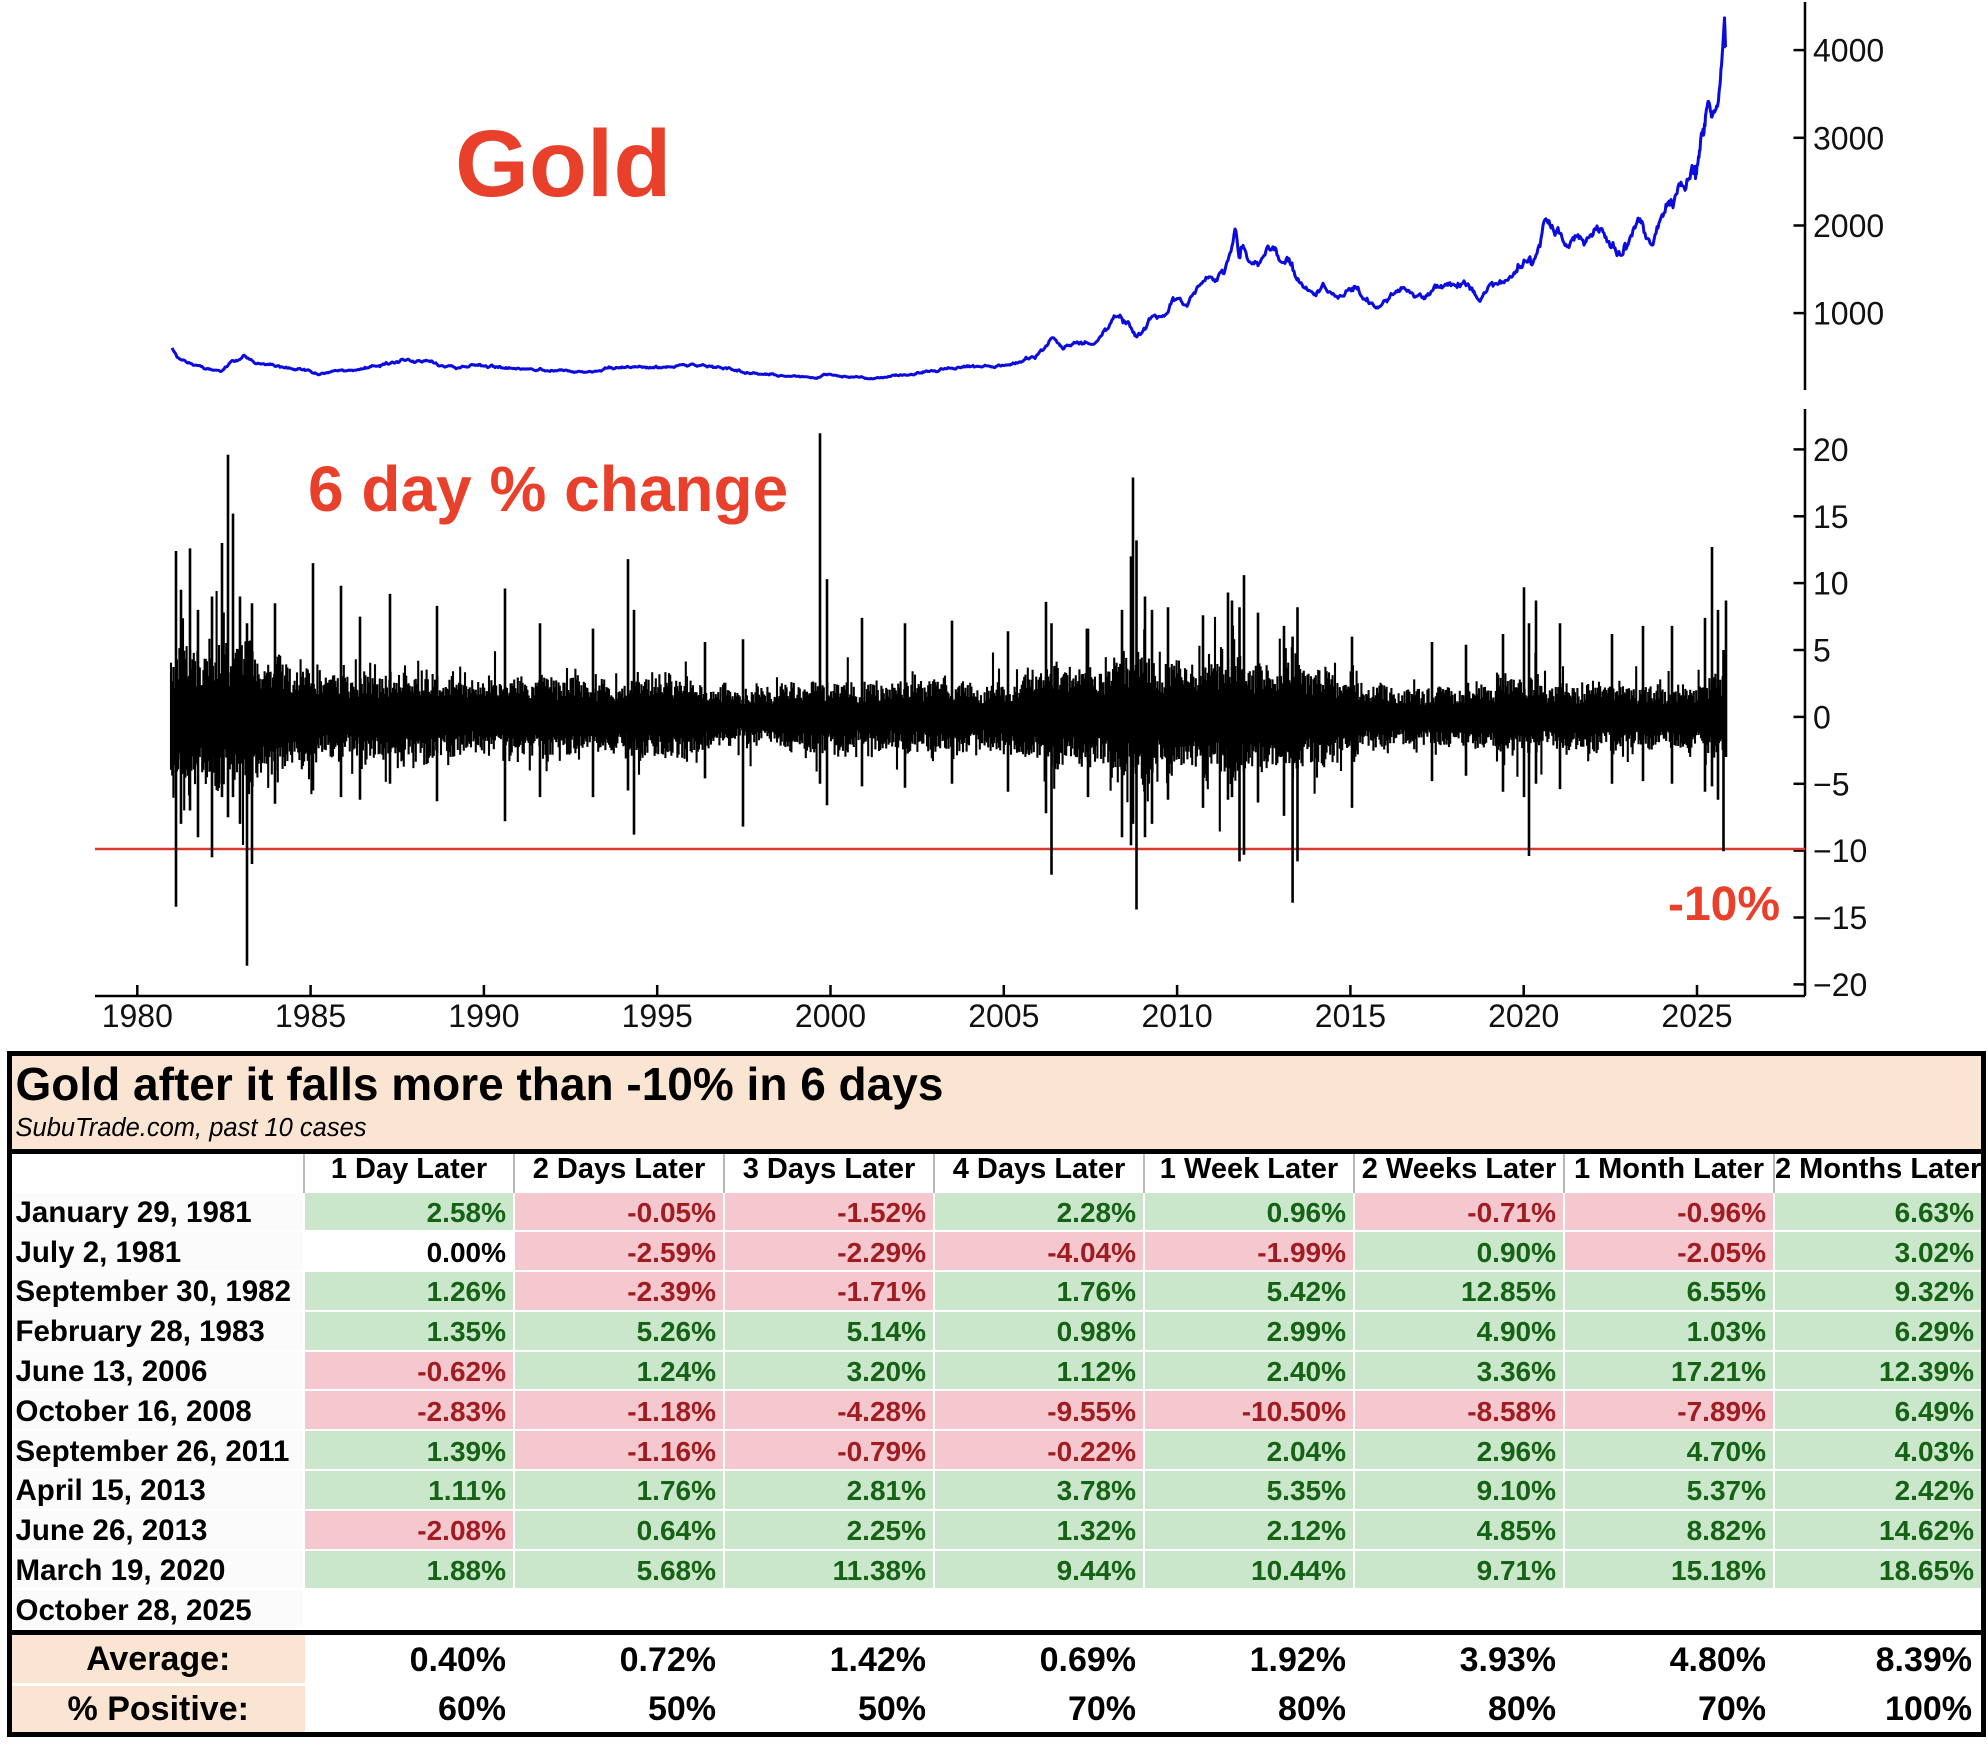 This screenshot has width=1988, height=1746. What do you see at coordinates (548, 489) in the screenshot?
I see `svg-text: 6 day % change` at bounding box center [548, 489].